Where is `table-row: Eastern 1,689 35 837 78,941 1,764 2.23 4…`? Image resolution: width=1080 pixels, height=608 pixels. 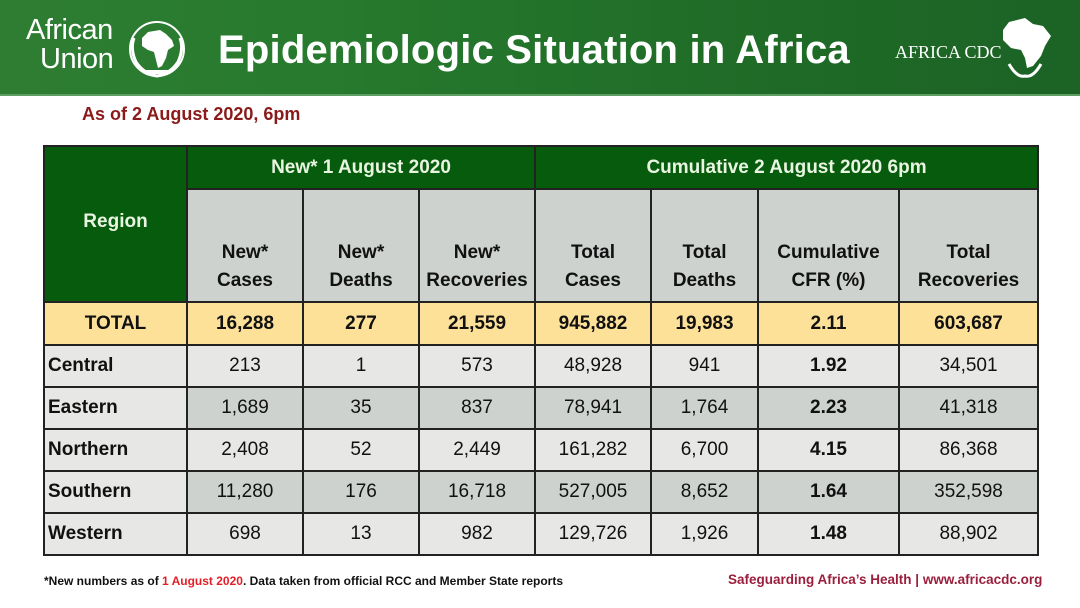
table-row: Eastern 1,689 35 837 78,941 1,764 2.23 4… is located at coordinates (541, 408).